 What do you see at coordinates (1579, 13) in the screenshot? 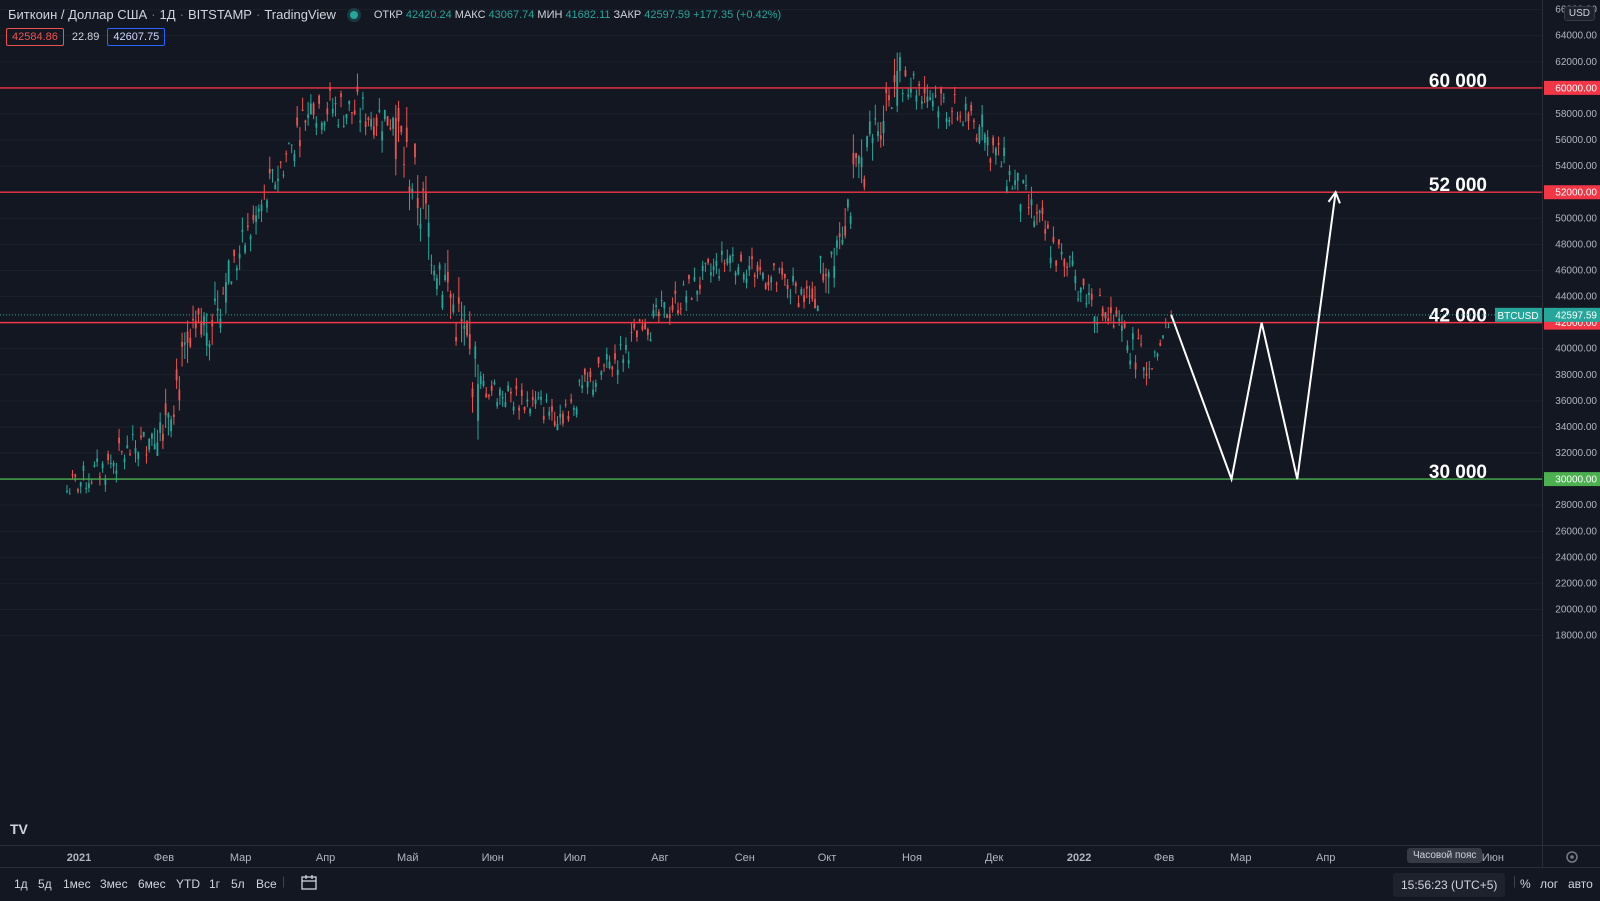
I see `currency-button: USD` at bounding box center [1579, 13].